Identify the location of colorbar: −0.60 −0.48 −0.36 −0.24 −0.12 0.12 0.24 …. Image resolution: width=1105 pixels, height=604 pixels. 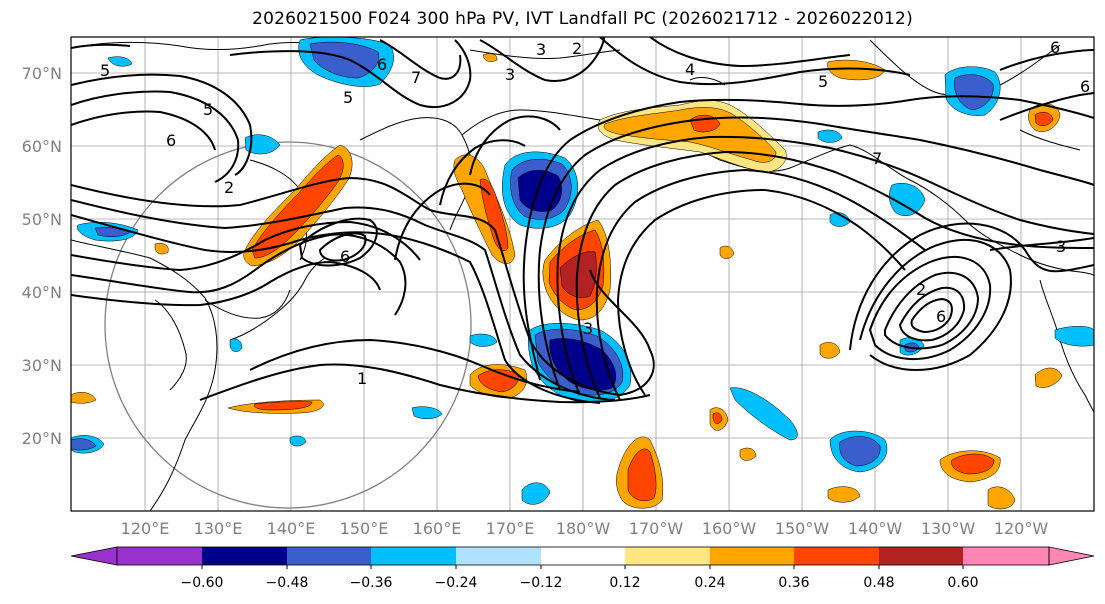
(582, 568).